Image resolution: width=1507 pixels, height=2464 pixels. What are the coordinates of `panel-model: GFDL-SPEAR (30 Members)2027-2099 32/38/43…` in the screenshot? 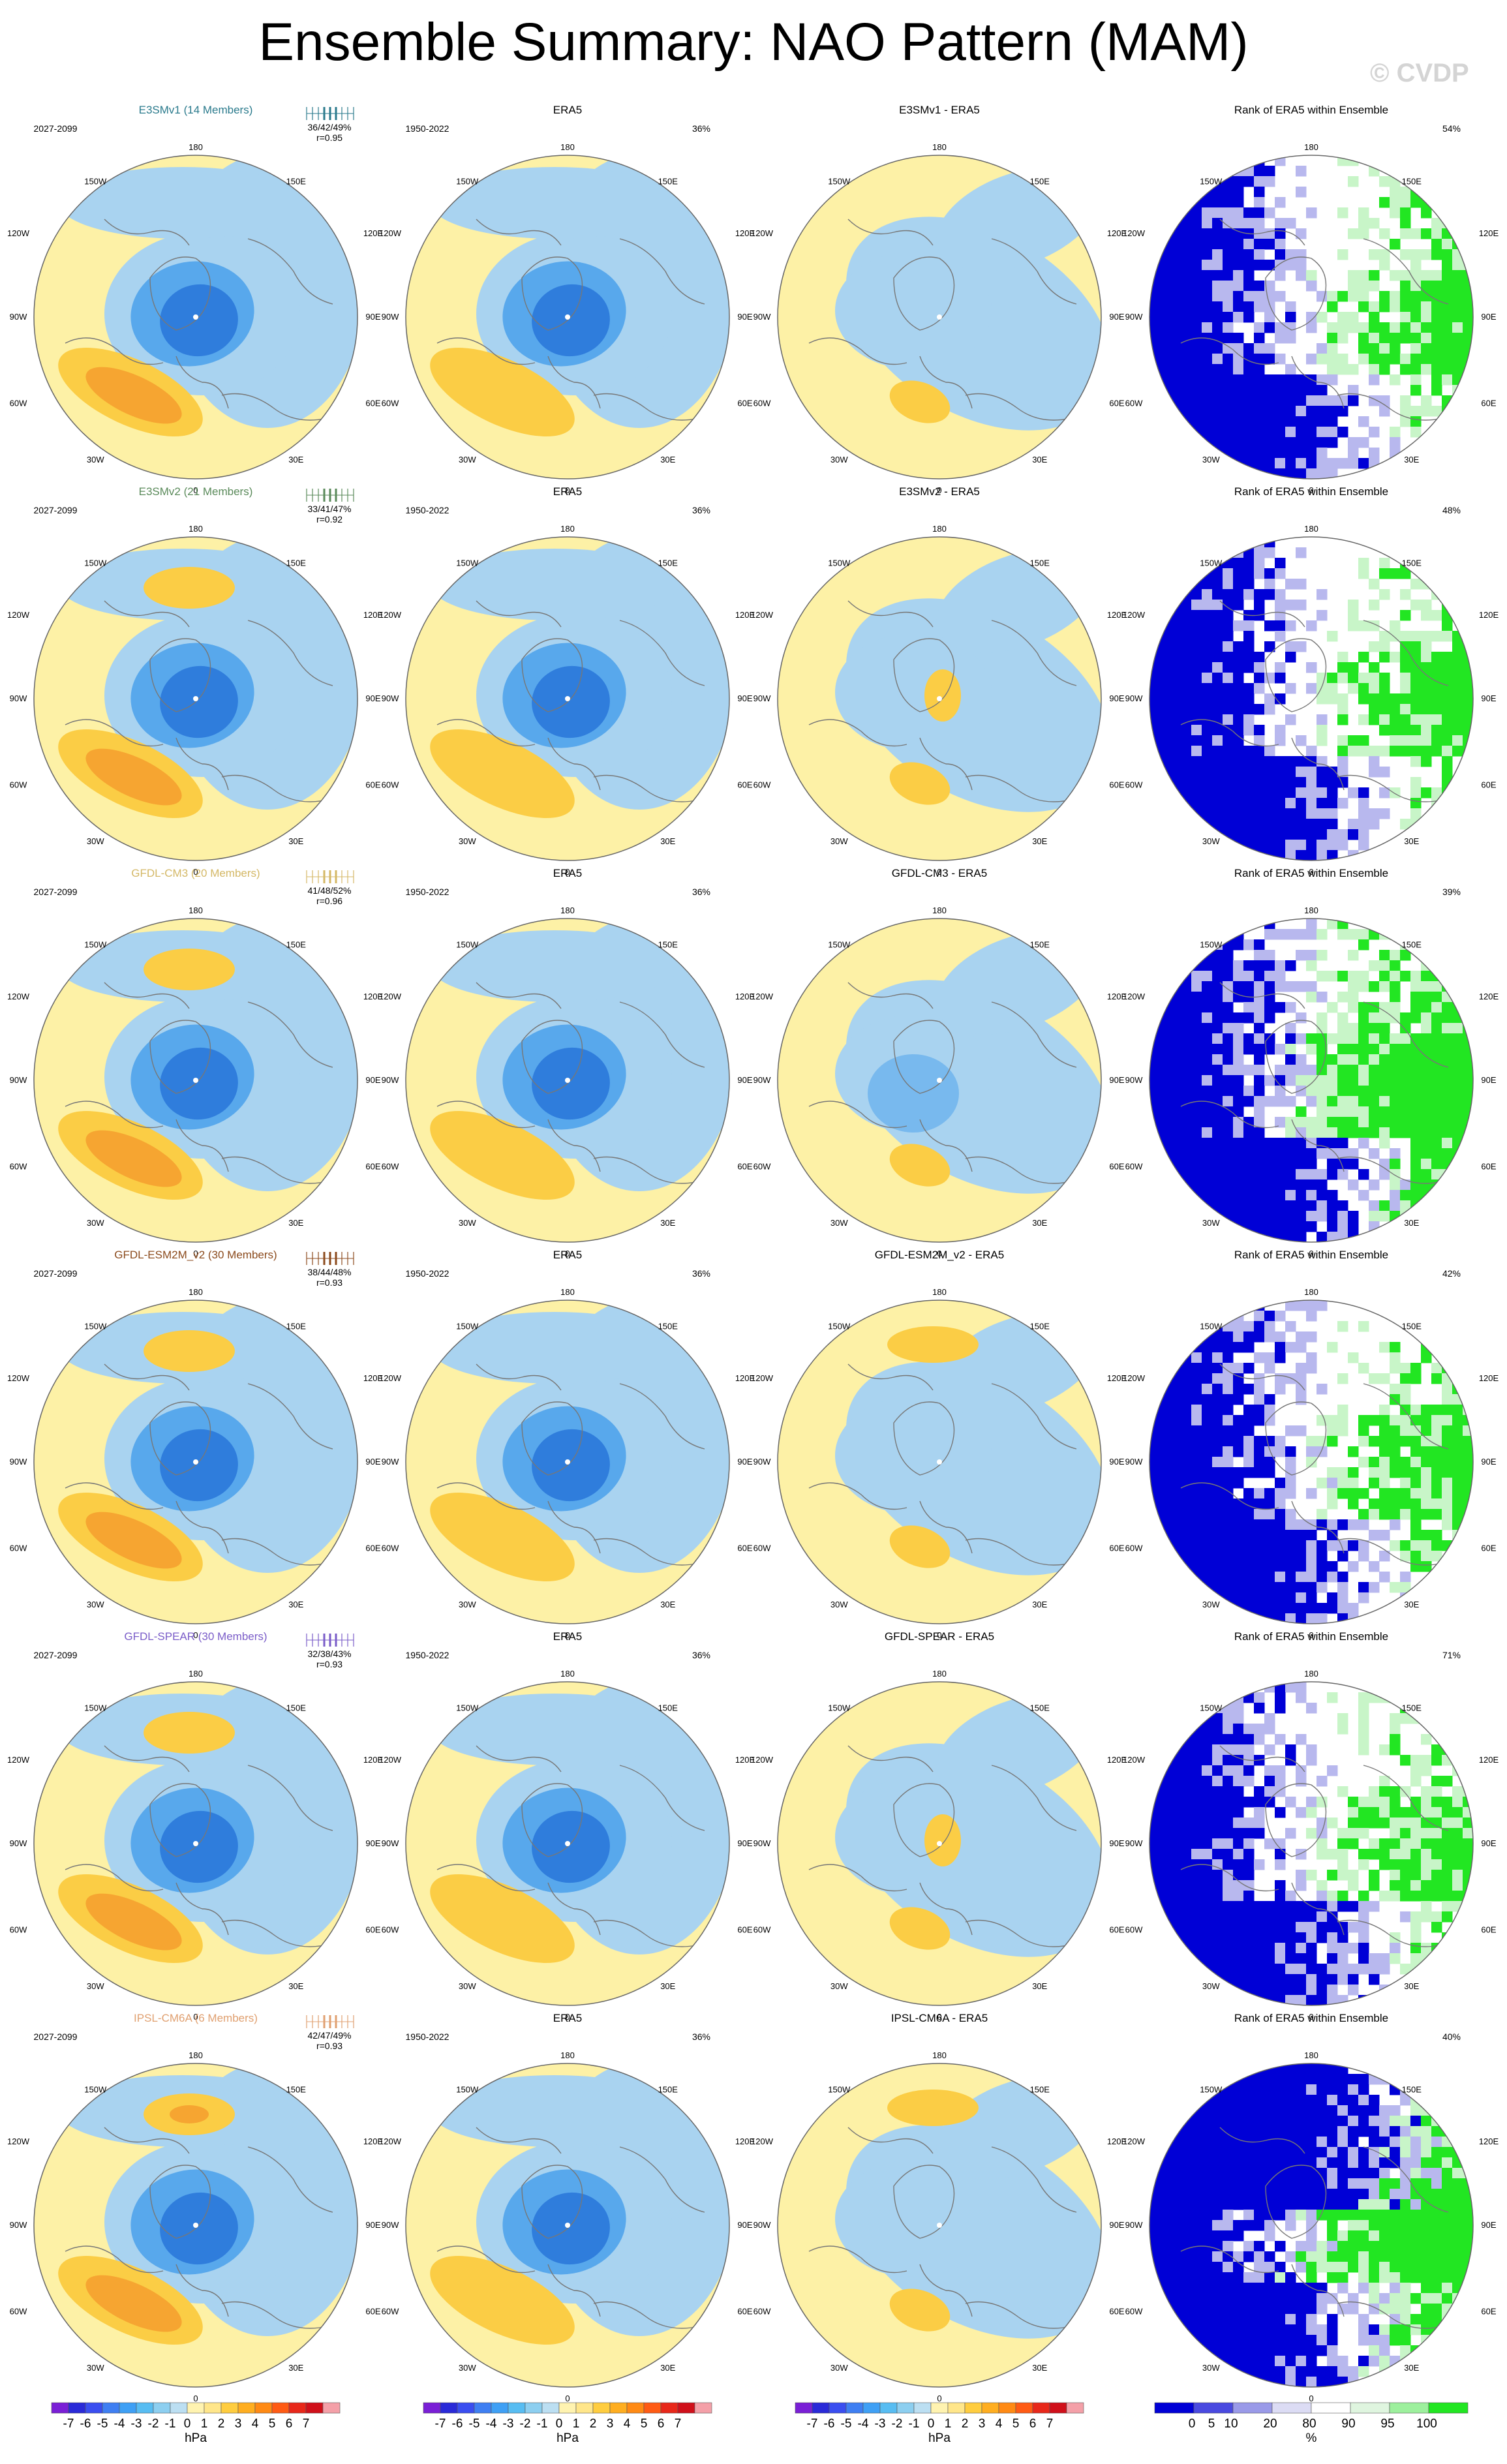 It's located at (195, 1826).